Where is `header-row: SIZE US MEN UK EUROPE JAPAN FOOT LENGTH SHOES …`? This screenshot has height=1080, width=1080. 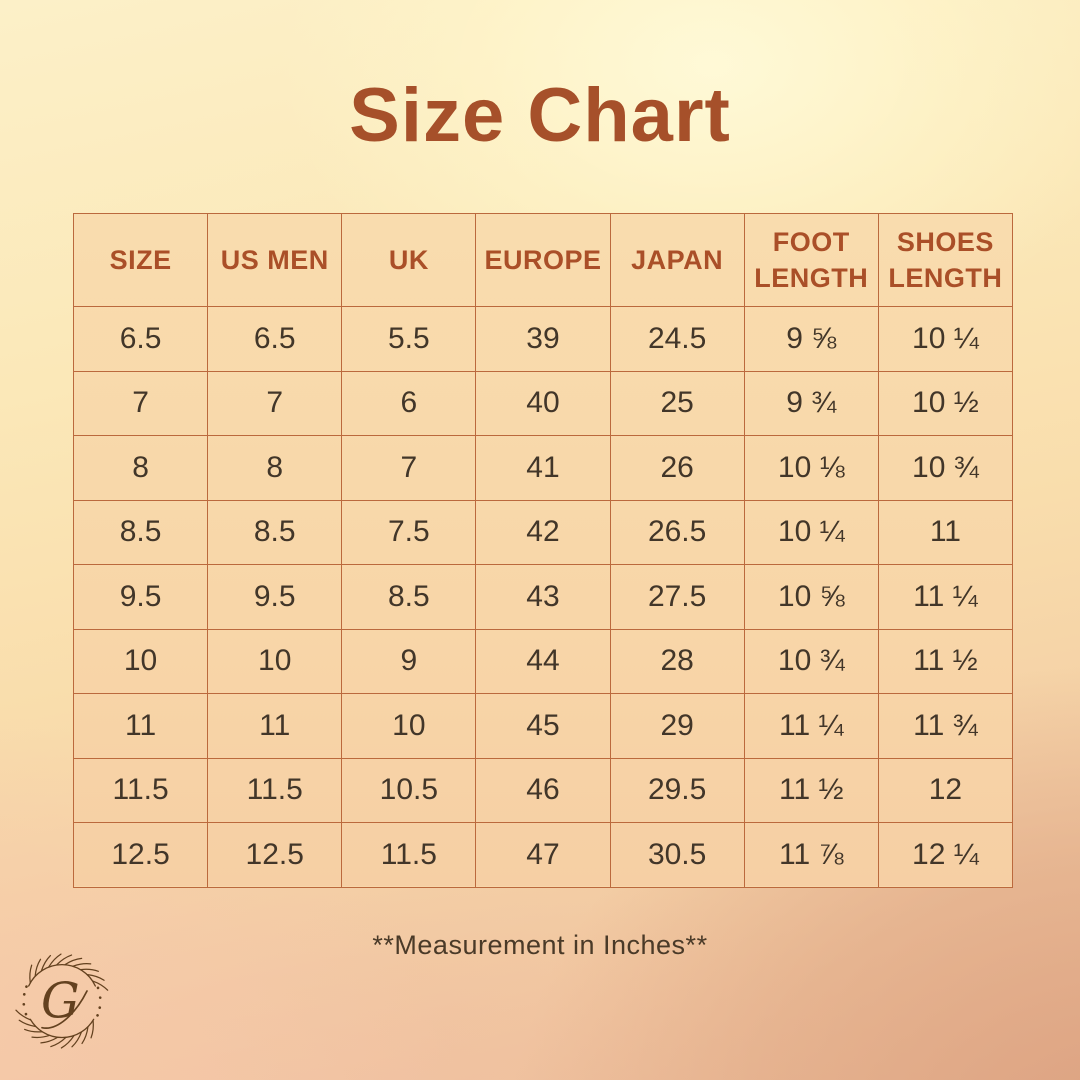 header-row: SIZE US MEN UK EUROPE JAPAN FOOT LENGTH SHOES … is located at coordinates (543, 260).